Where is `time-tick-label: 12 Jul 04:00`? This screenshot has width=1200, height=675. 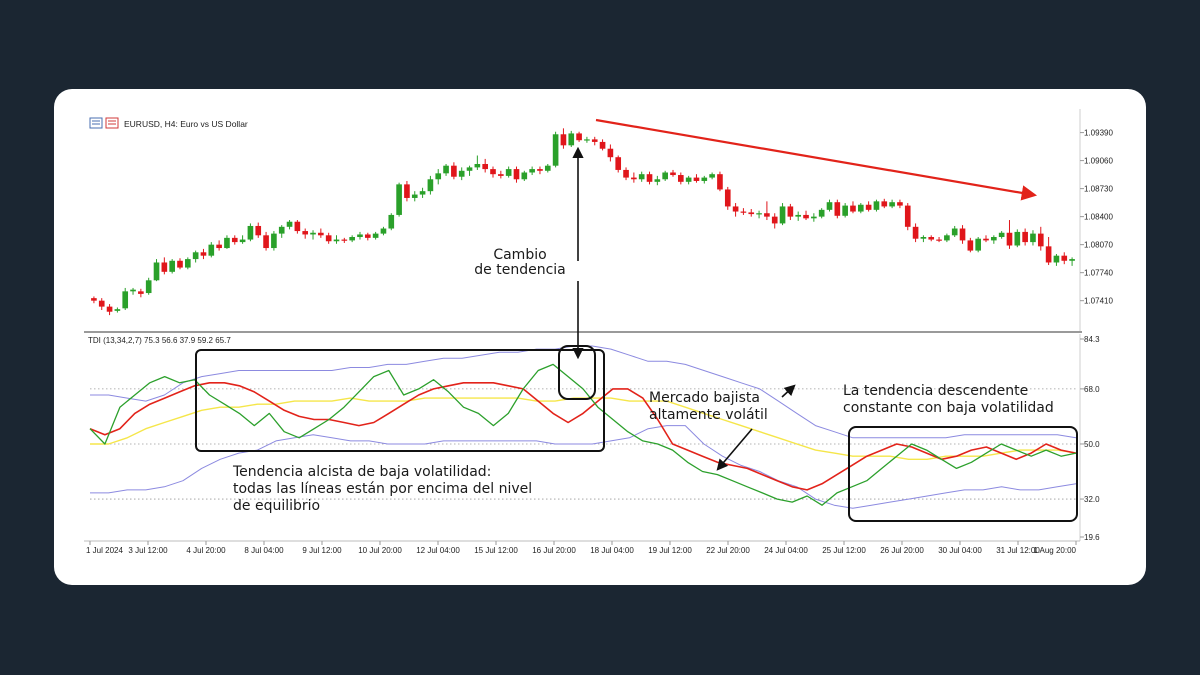 time-tick-label: 12 Jul 04:00 is located at coordinates (438, 550).